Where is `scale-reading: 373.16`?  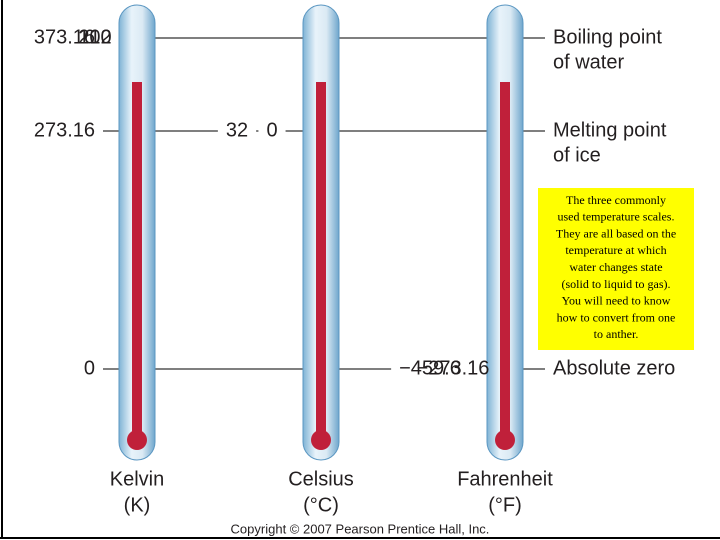
scale-reading: 373.16 is located at coordinates (64, 37).